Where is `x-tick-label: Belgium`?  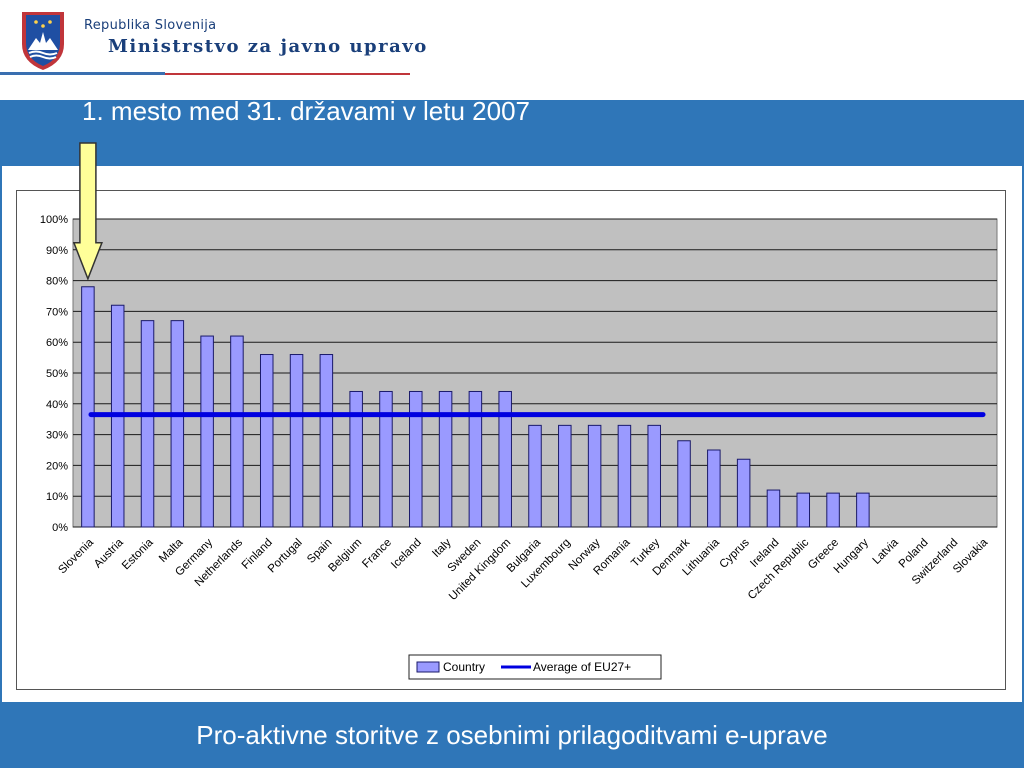
x-tick-label: Belgium is located at coordinates (345, 556).